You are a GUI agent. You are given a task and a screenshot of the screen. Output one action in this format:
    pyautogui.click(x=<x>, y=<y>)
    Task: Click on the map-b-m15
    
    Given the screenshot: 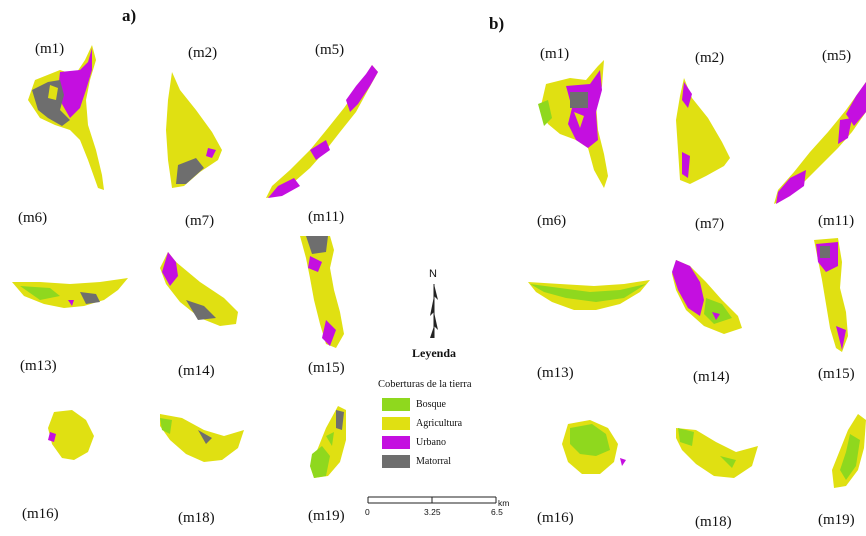 What is the action you would take?
    pyautogui.click(x=849, y=451)
    